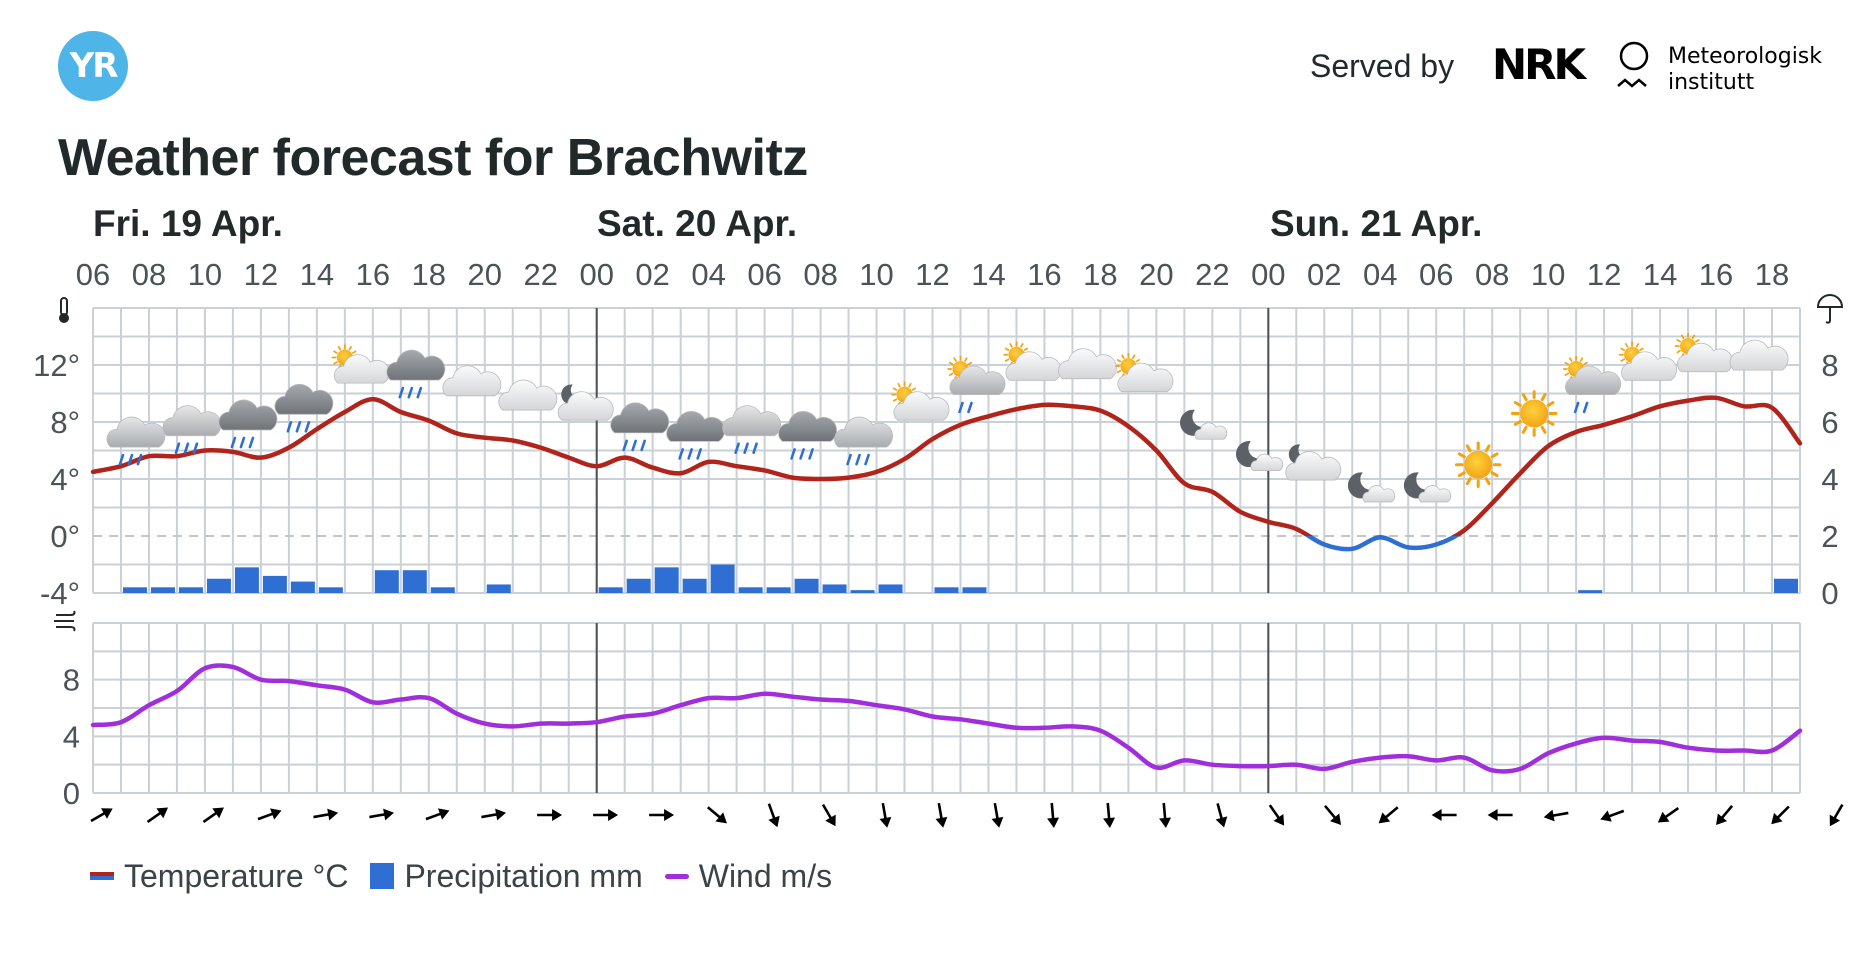  Describe the element at coordinates (236, 875) in the screenshot. I see `legend-temperature-label: Temperature °C` at that location.